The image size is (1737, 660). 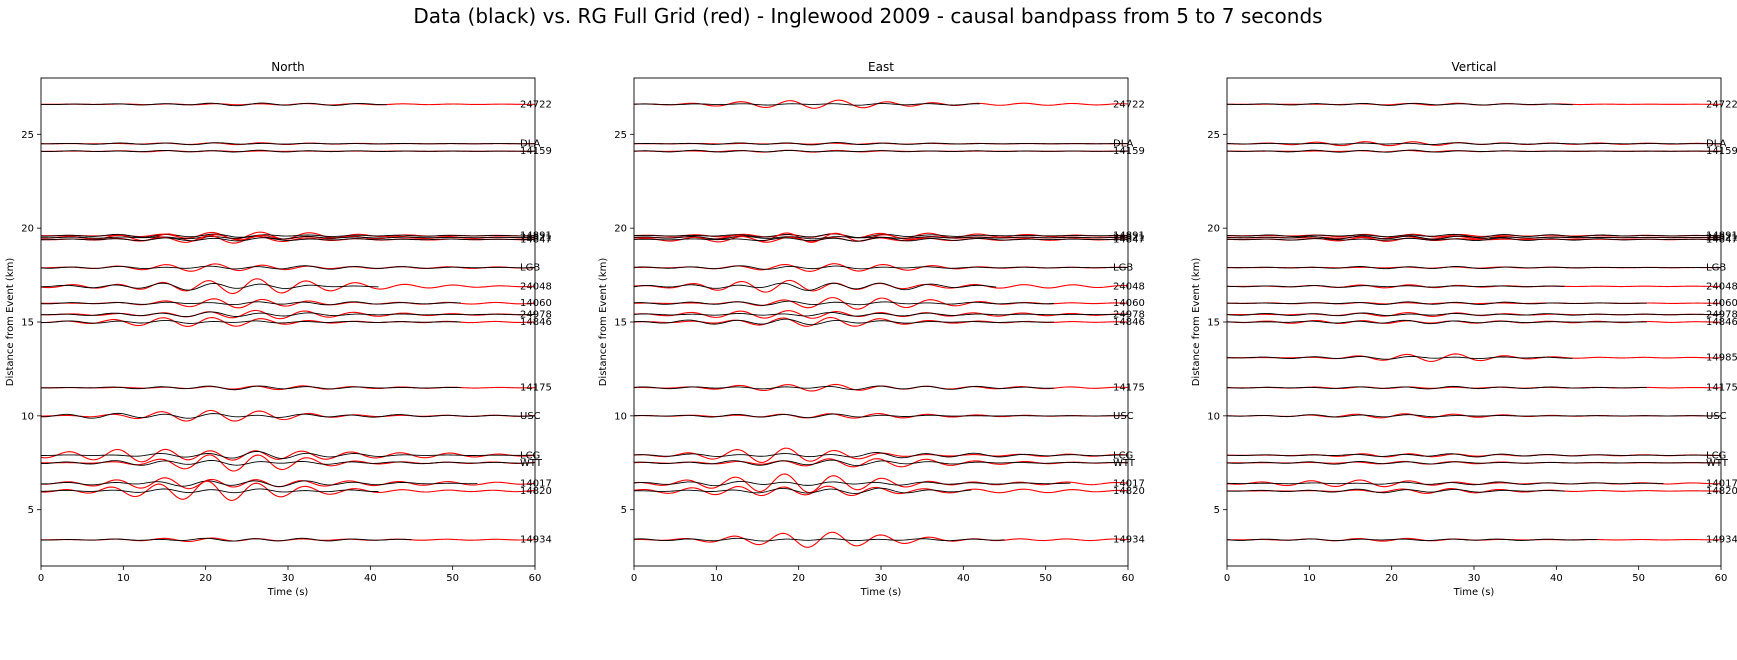 What do you see at coordinates (1474, 67) in the screenshot?
I see `panel-title: Vertical` at bounding box center [1474, 67].